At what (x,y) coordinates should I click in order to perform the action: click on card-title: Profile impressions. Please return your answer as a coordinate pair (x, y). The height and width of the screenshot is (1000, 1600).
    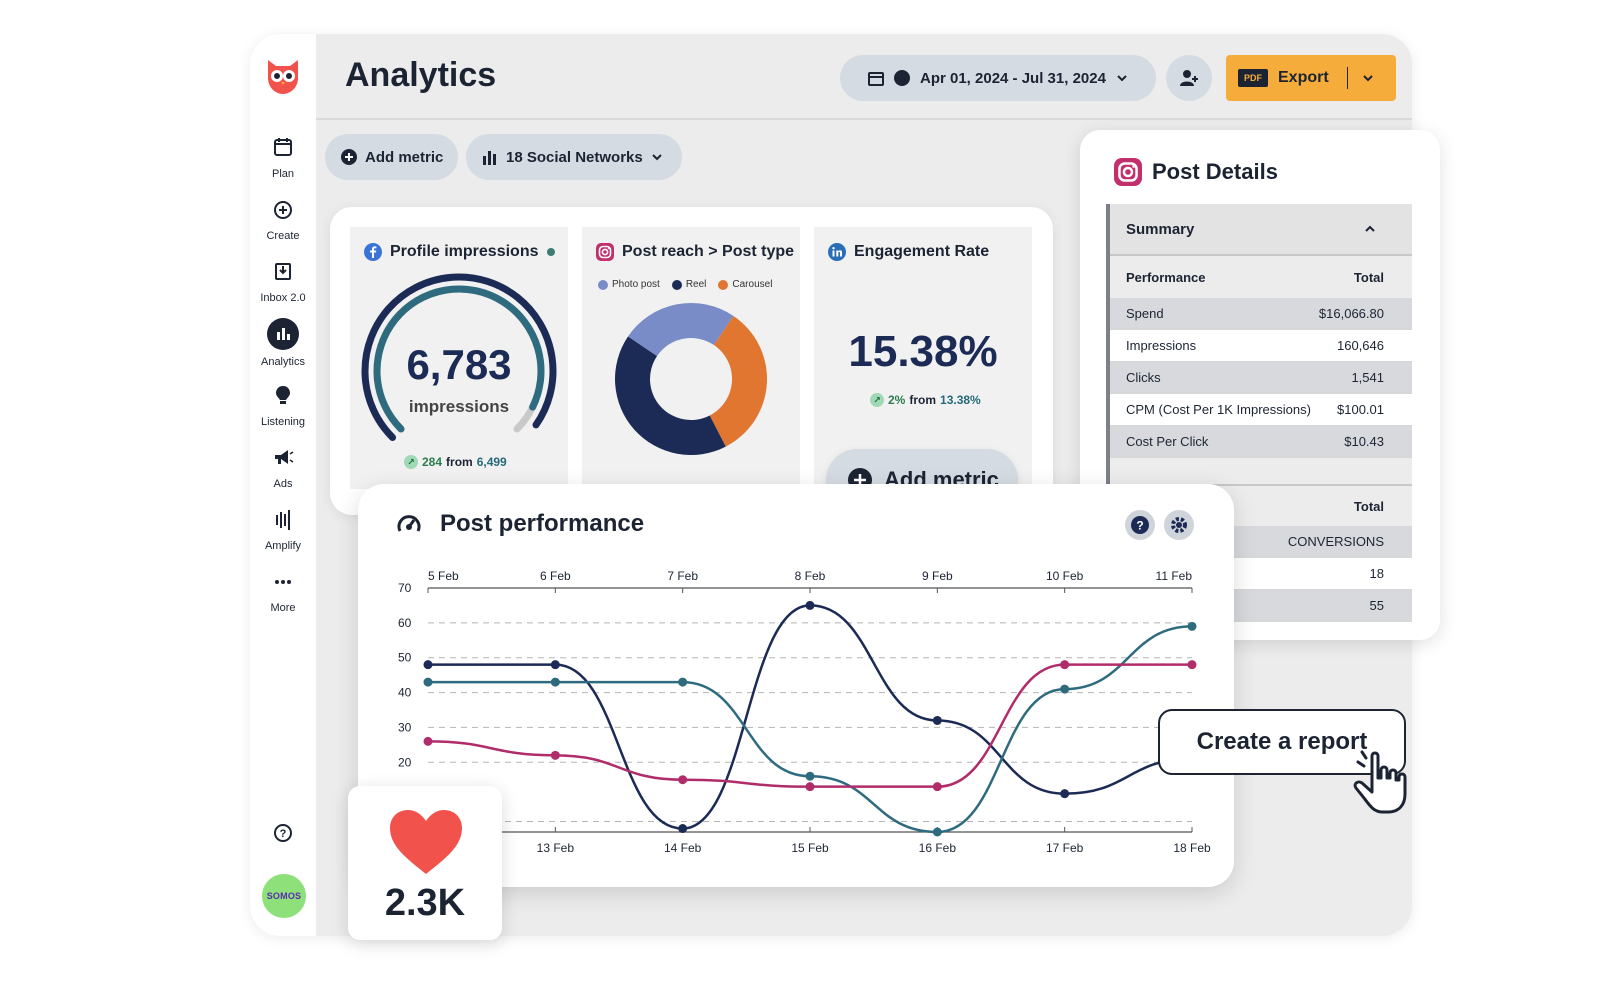
    Looking at the image, I should click on (459, 252).